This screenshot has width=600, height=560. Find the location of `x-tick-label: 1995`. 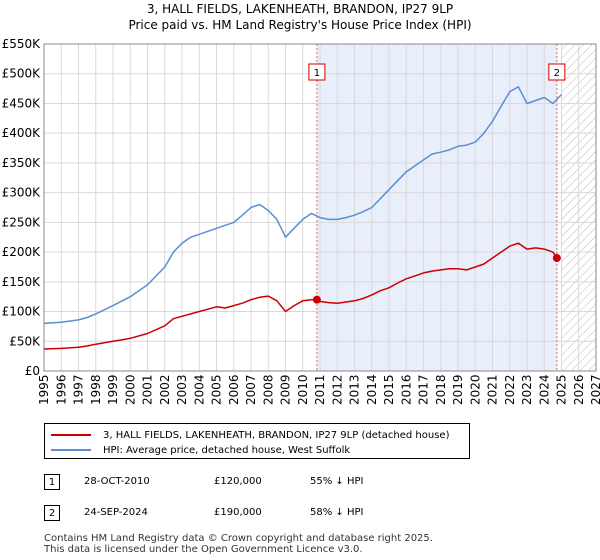

x-tick-label: 1995 is located at coordinates (44, 389).